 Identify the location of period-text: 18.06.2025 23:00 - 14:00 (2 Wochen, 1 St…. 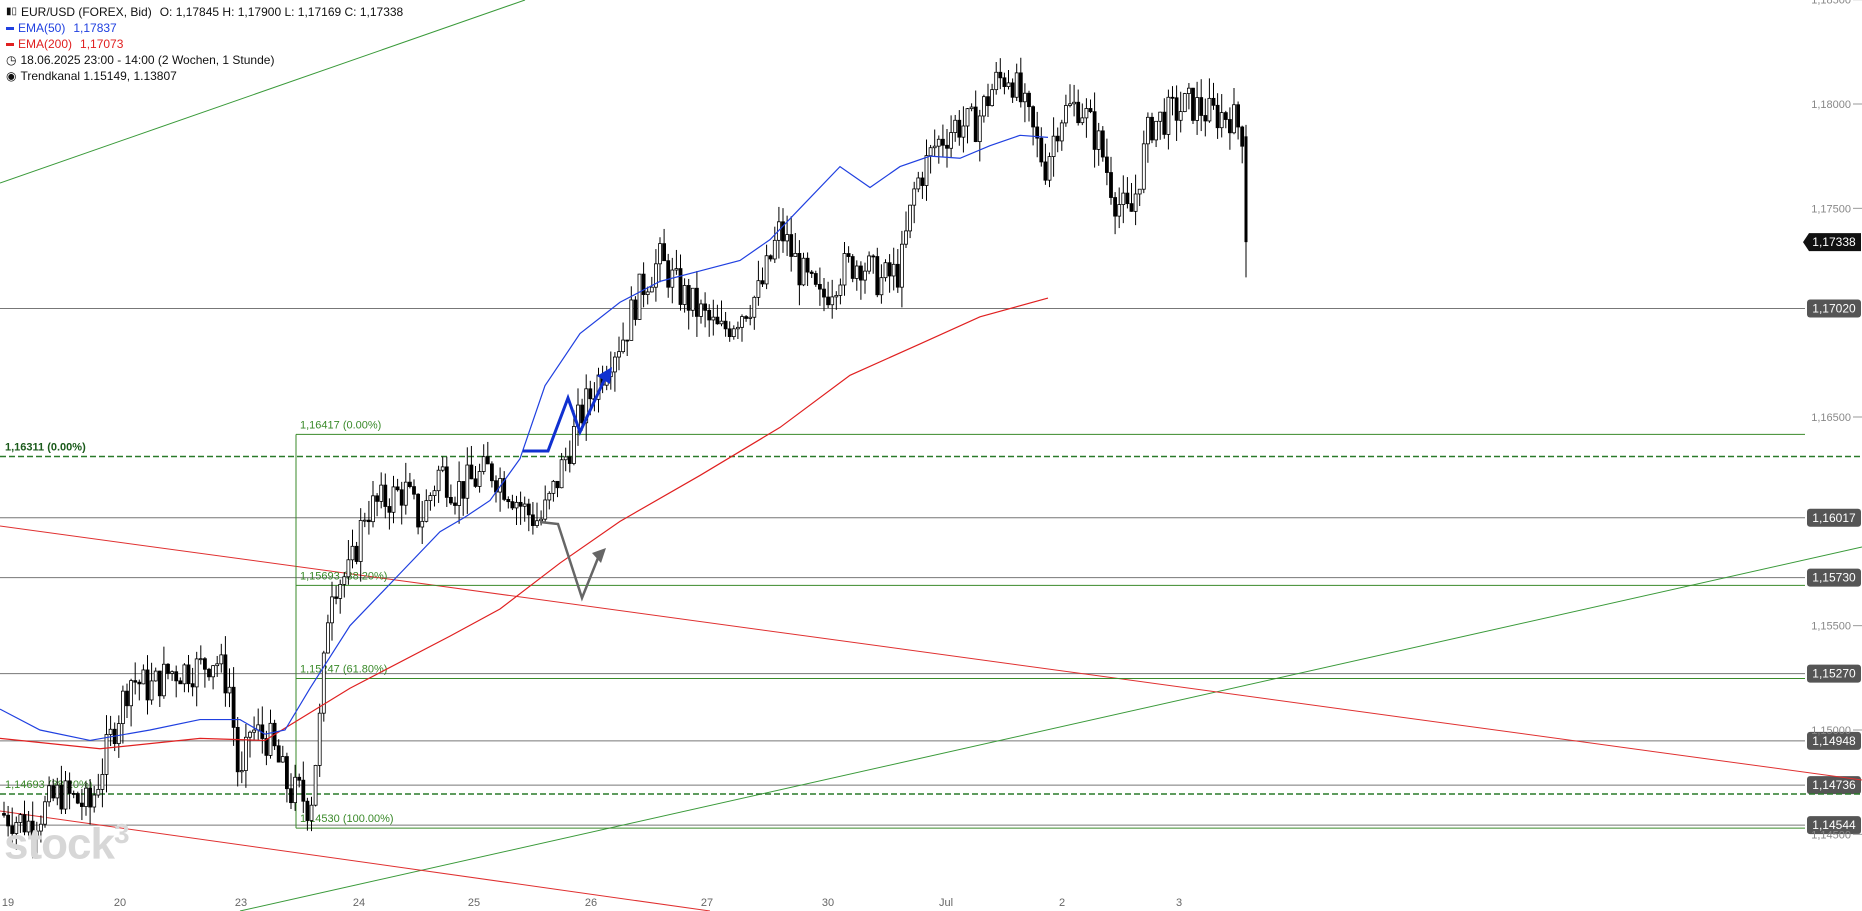
(147, 60).